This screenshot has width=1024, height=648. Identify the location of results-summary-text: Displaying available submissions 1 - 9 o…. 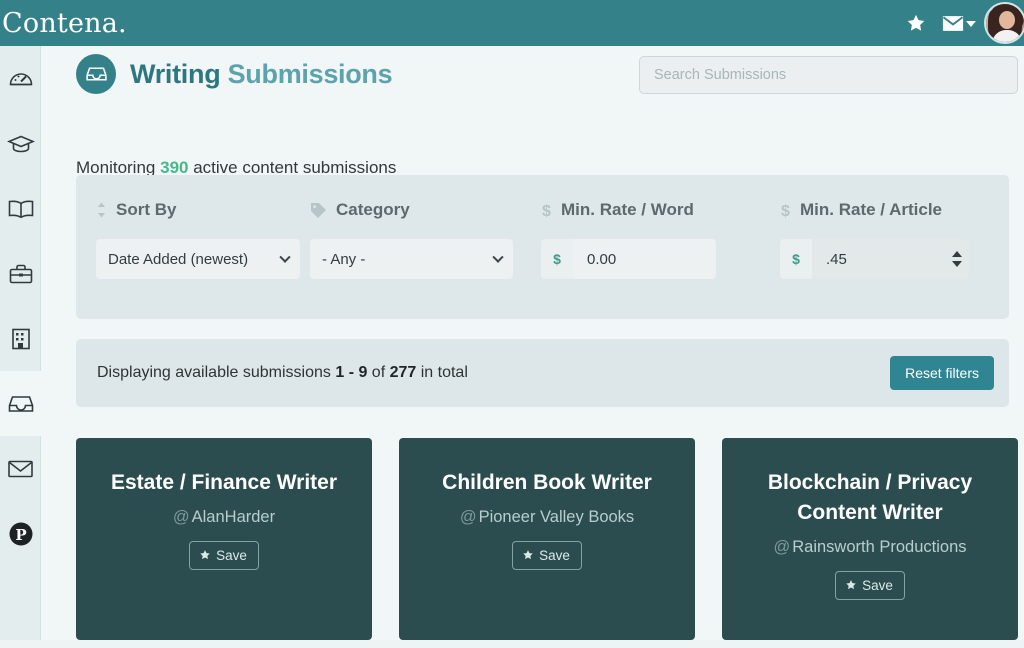
(282, 373).